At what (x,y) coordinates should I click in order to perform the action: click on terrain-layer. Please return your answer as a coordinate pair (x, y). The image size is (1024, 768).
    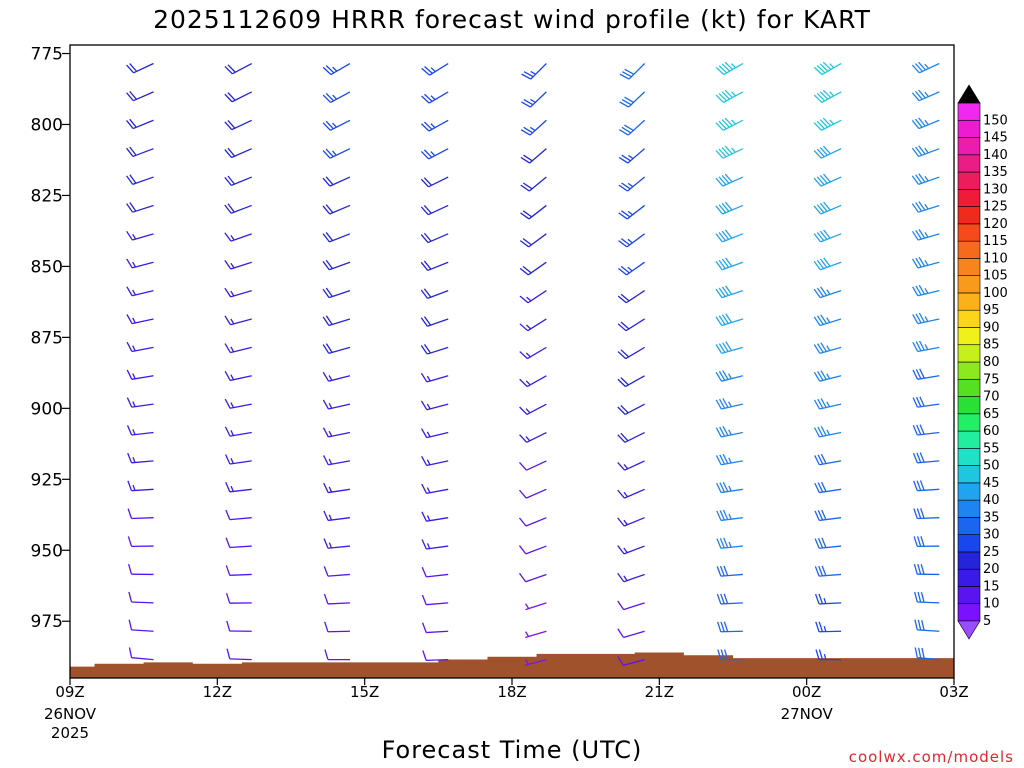
    Looking at the image, I should click on (512, 665).